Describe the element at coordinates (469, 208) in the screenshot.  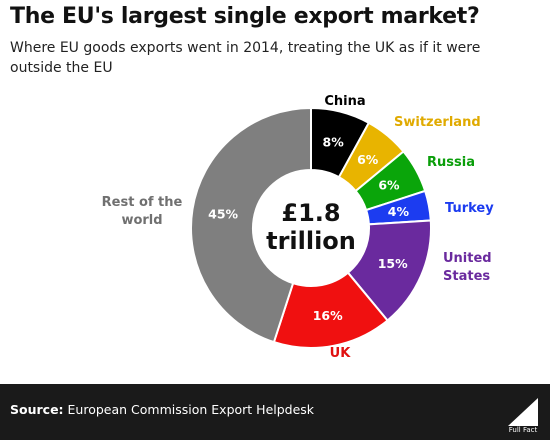
I see `category-label-turkey: Turkey` at that location.